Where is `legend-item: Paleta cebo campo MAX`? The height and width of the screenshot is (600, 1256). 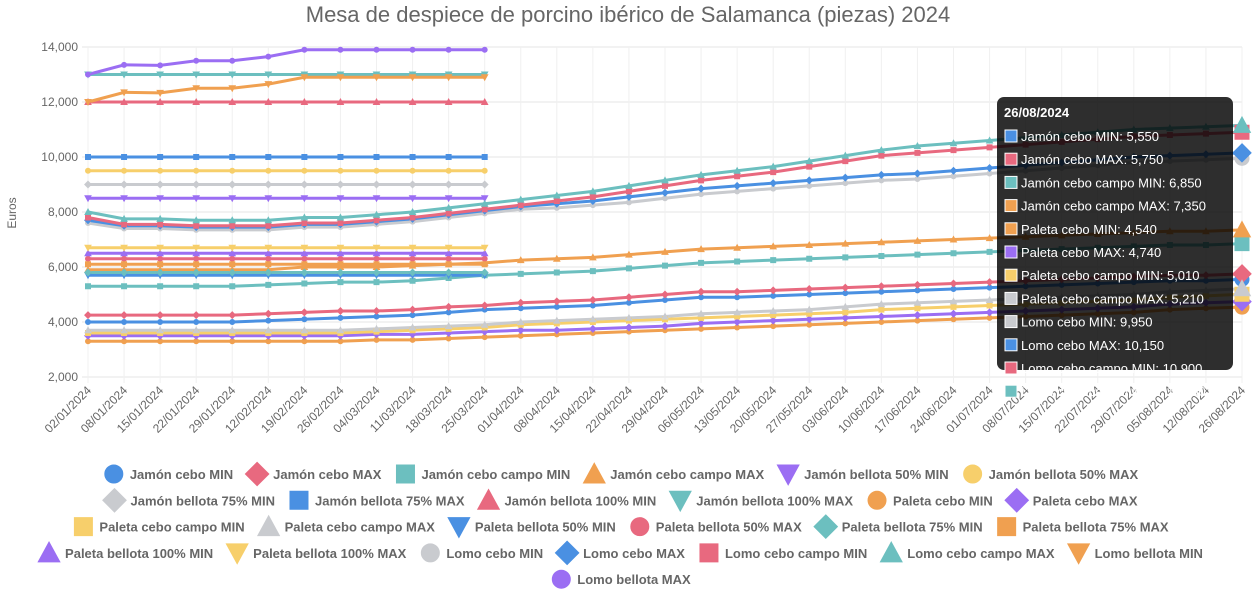
legend-item: Paleta cebo campo MAX is located at coordinates (346, 525).